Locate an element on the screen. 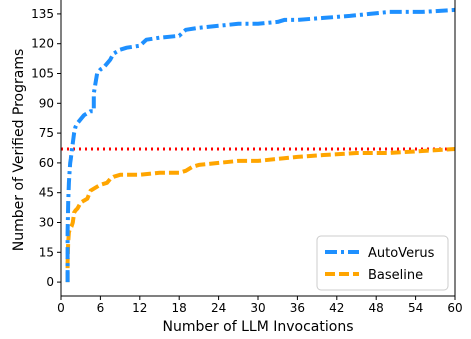  x-axis-ticks: 0 6 12 18 24 30 36 42 48 54 60 is located at coordinates (260, 305).